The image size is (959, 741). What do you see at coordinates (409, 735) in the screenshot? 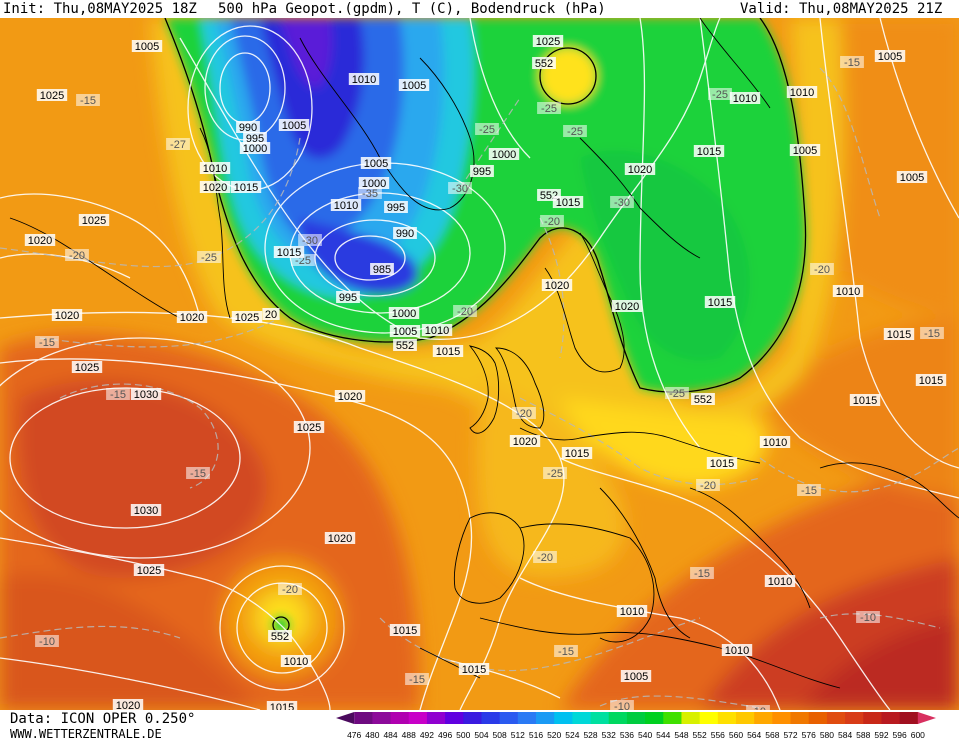
I see `legend-tick-label: 488` at bounding box center [409, 735].